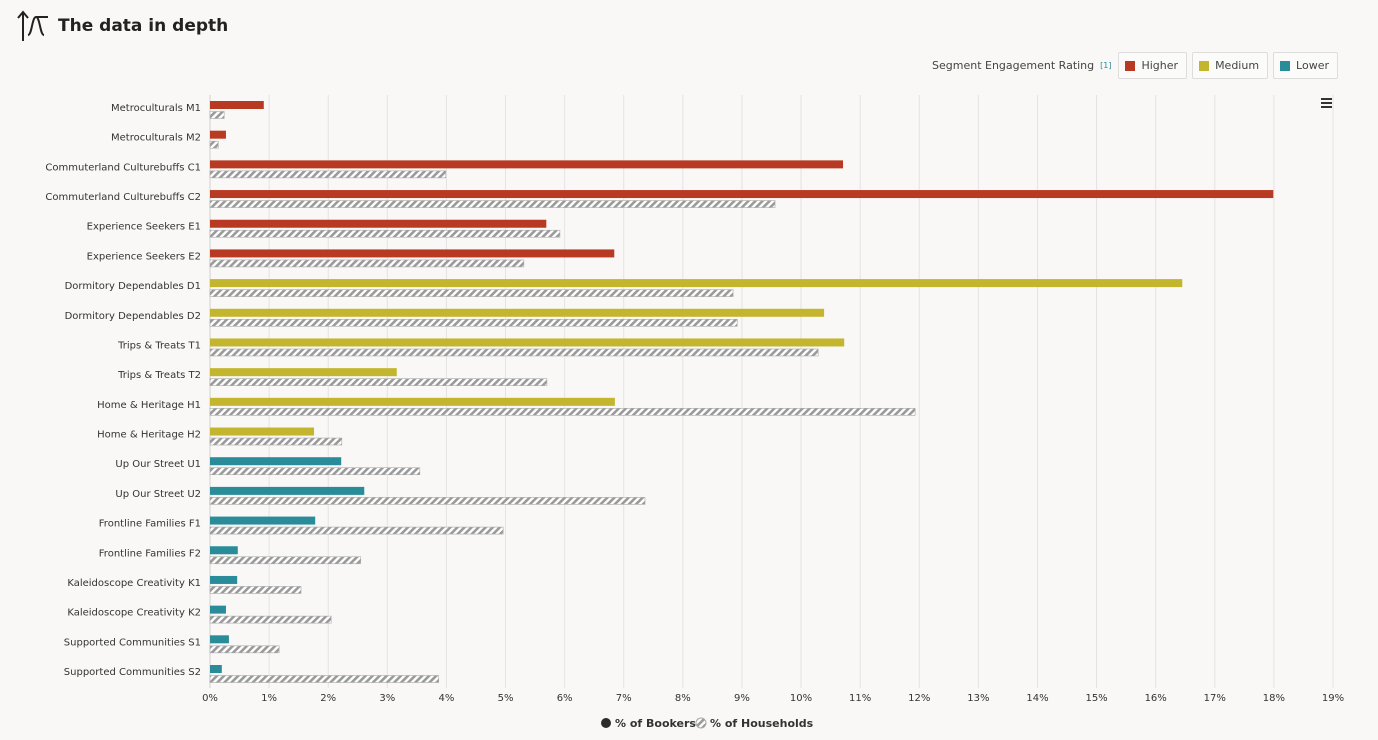 Image resolution: width=1378 pixels, height=740 pixels. I want to click on x-tick-label: 10%, so click(801, 698).